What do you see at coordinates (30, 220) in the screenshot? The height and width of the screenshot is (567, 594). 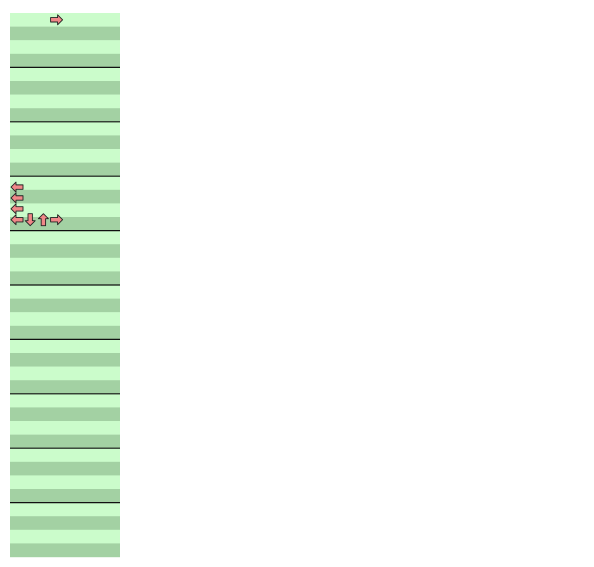 I see `down-arrow-icon` at bounding box center [30, 220].